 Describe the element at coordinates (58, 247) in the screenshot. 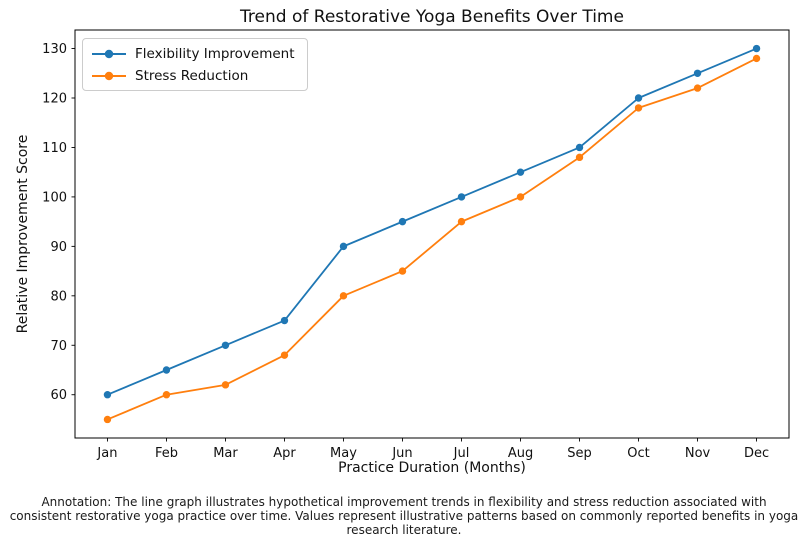

I see `y-tick-label: 90` at that location.